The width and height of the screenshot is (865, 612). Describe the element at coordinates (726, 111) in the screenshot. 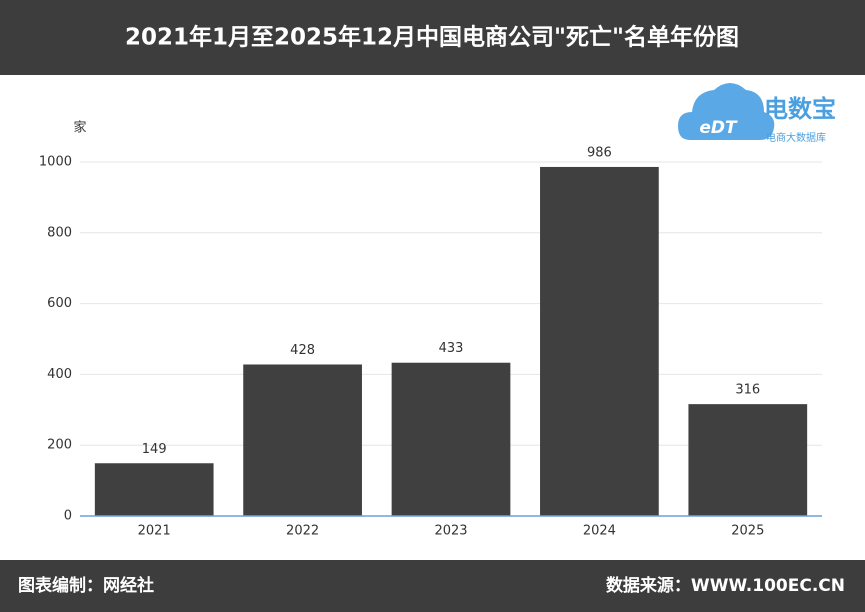

I see `logo-cloud` at that location.